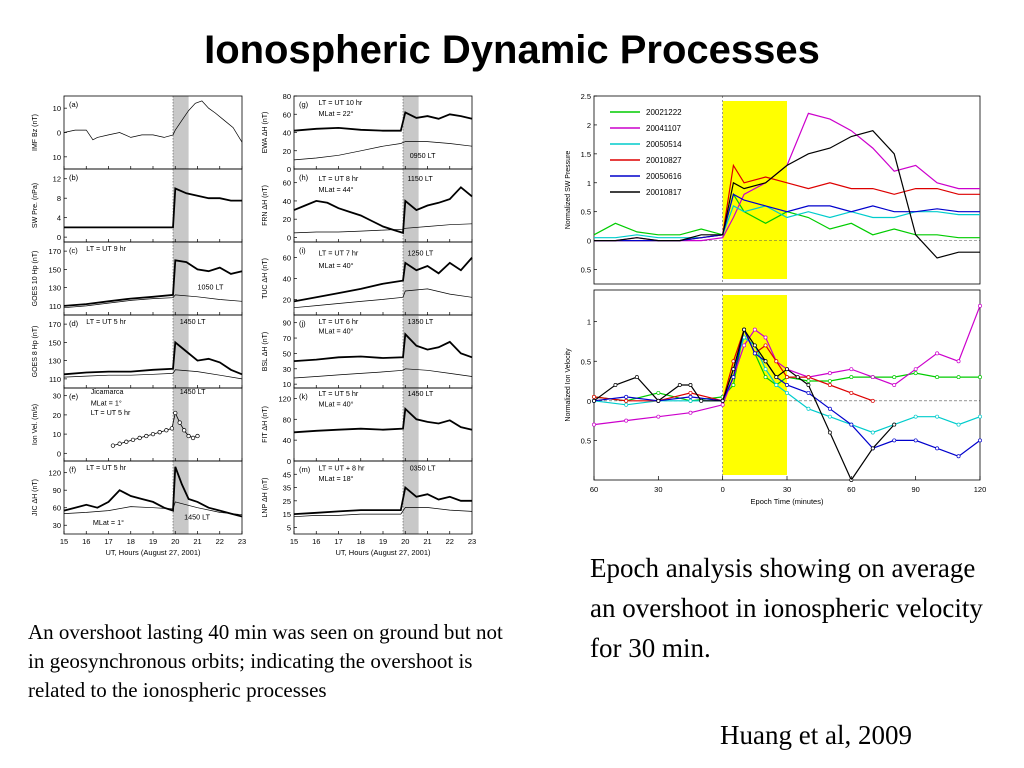  I want to click on panel-annotation: 1150 LT, so click(420, 178).